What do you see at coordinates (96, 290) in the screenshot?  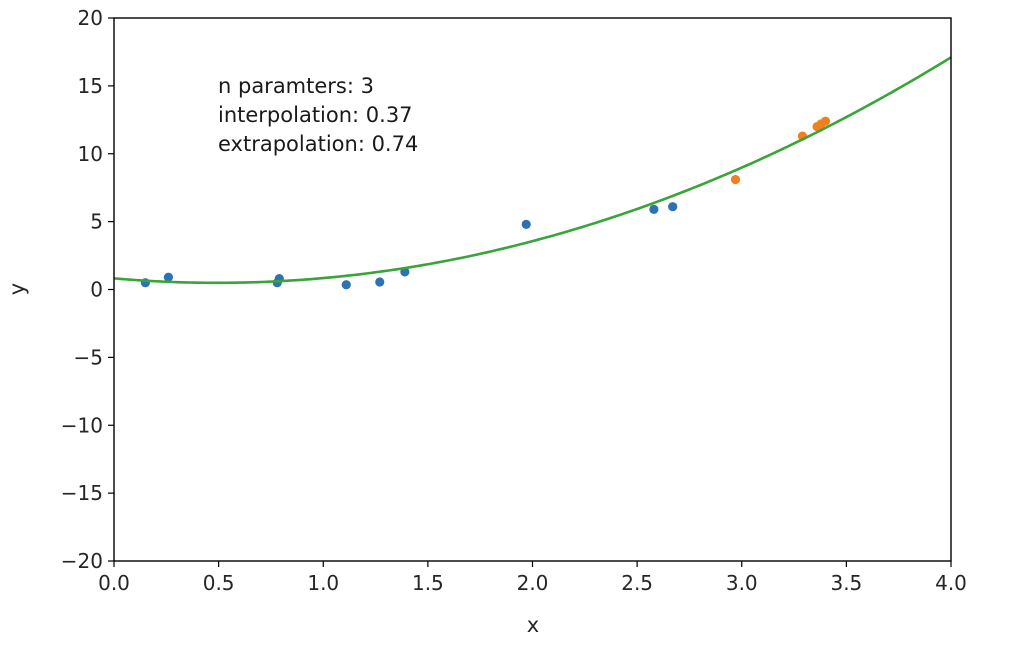 I see `y-tick-label-4: 0` at bounding box center [96, 290].